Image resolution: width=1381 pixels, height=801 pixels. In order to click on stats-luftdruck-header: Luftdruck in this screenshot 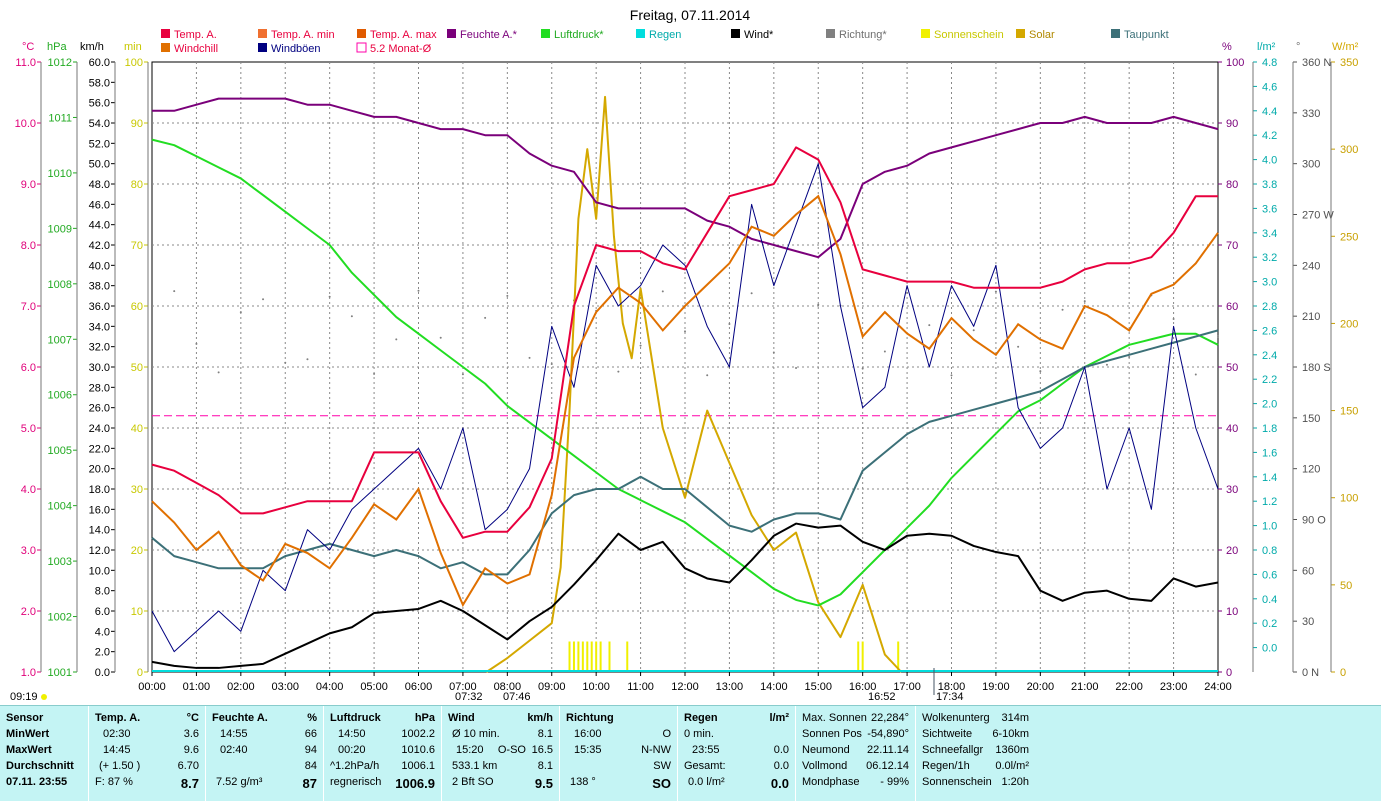, I will do `click(355, 718)`.